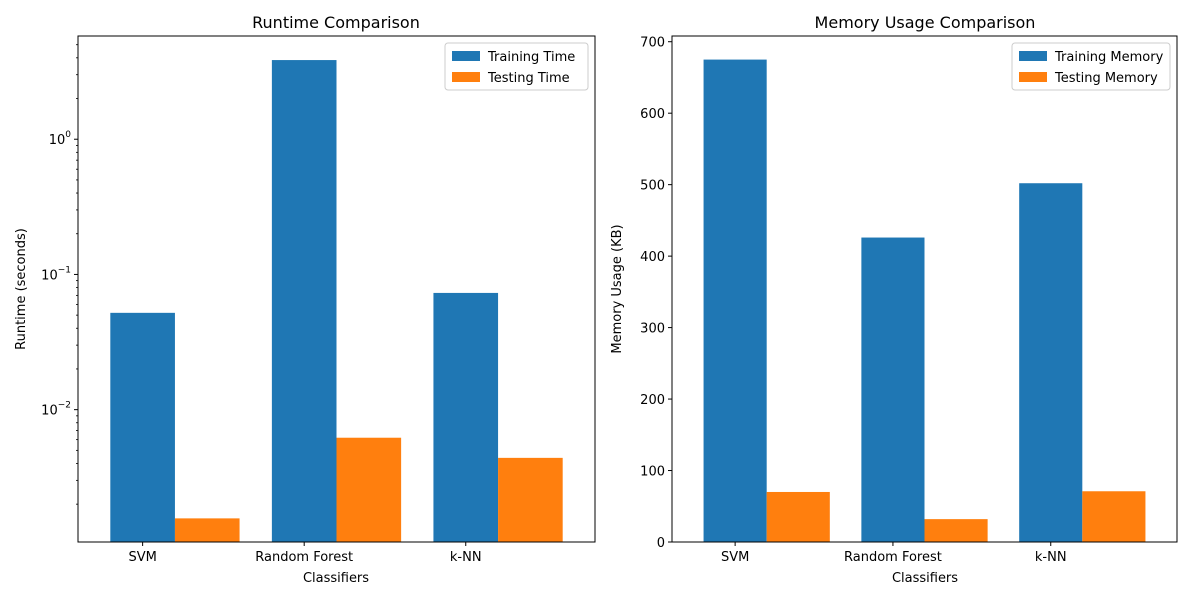  What do you see at coordinates (956, 530) in the screenshot?
I see `memory-bar-testing-memory-random-forest` at bounding box center [956, 530].